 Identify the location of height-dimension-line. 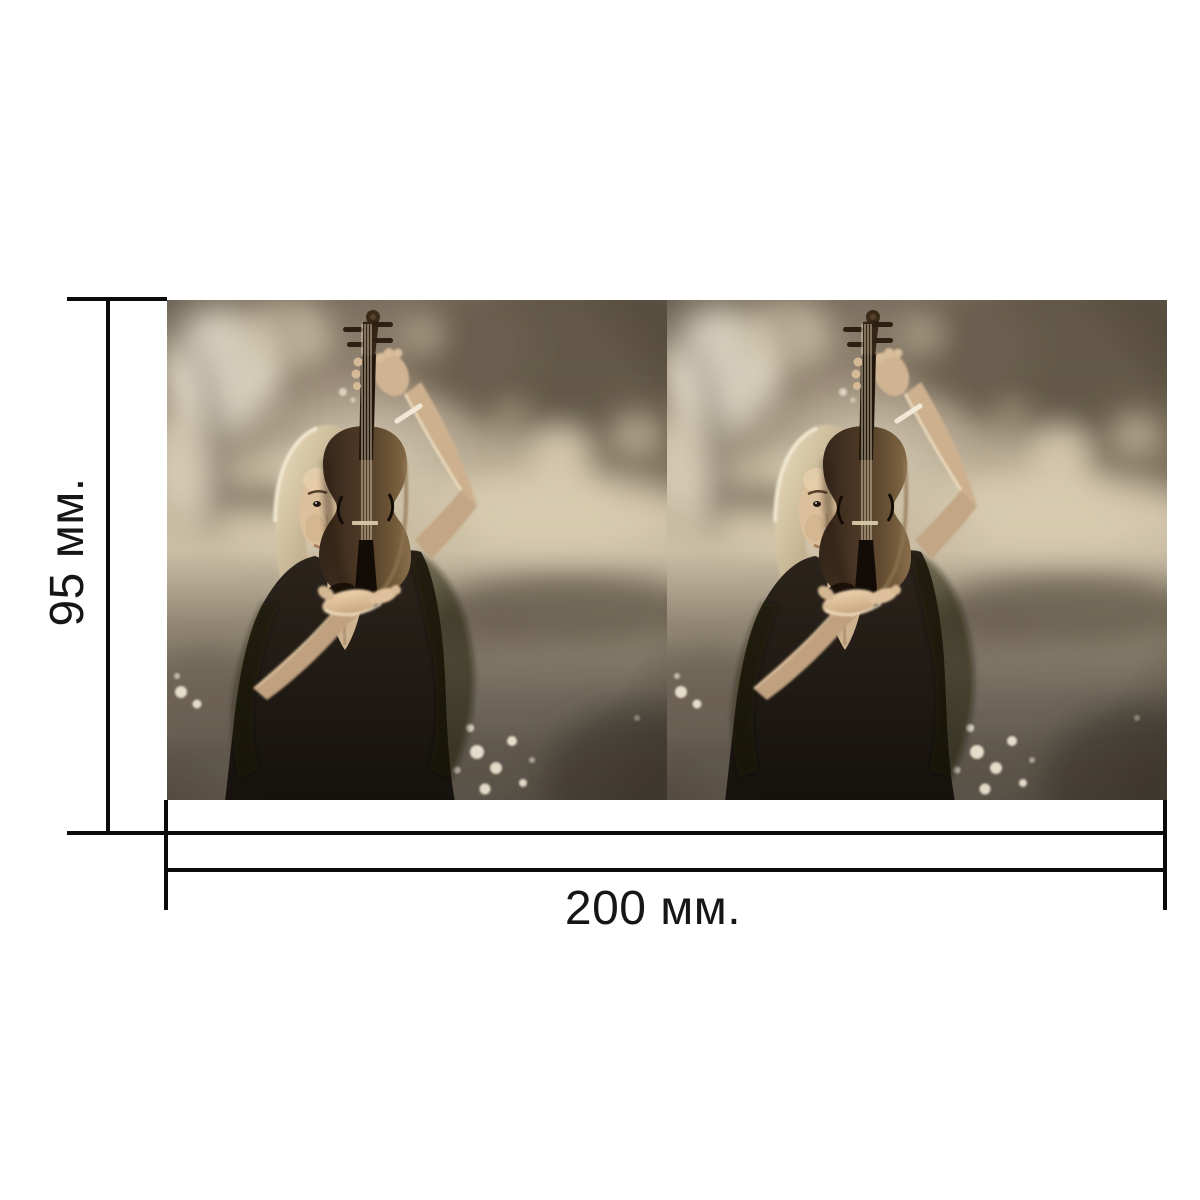
(108, 566).